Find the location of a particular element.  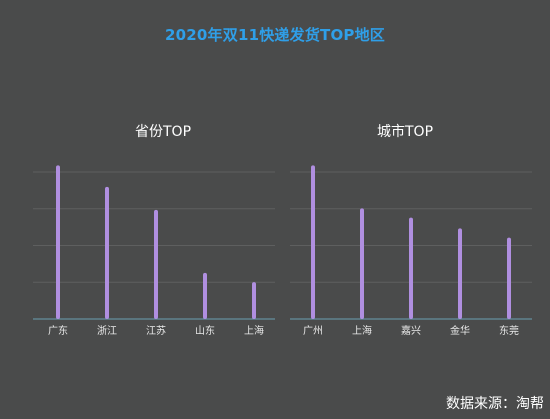

city-tick-label-1: 广州 is located at coordinates (313, 331).